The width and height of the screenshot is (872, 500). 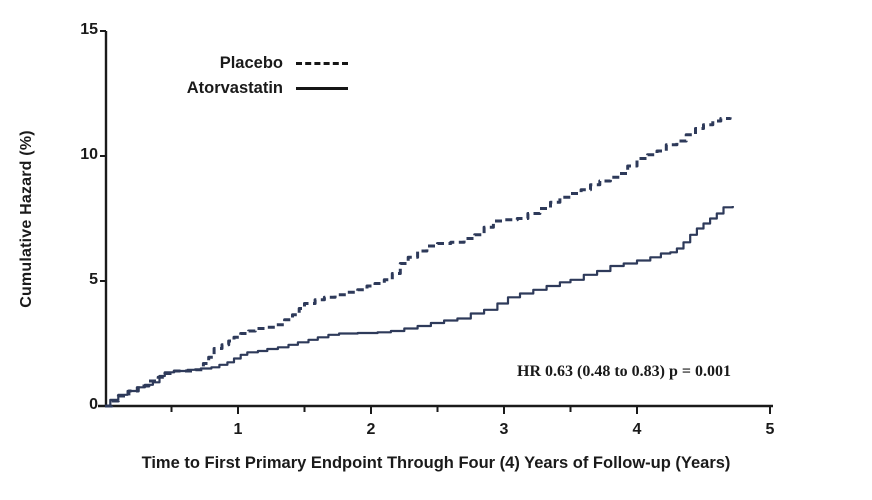 I want to click on x-tick-label-1: 1, so click(x=238, y=429).